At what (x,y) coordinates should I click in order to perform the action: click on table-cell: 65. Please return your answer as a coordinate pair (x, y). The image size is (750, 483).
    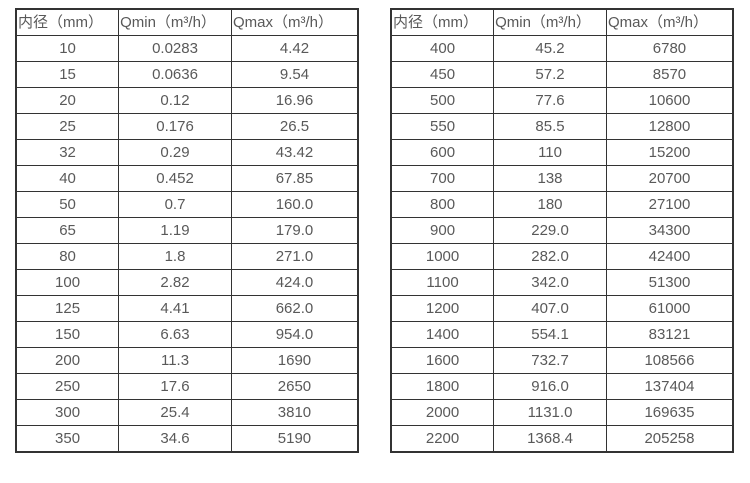
    Looking at the image, I should click on (67, 230).